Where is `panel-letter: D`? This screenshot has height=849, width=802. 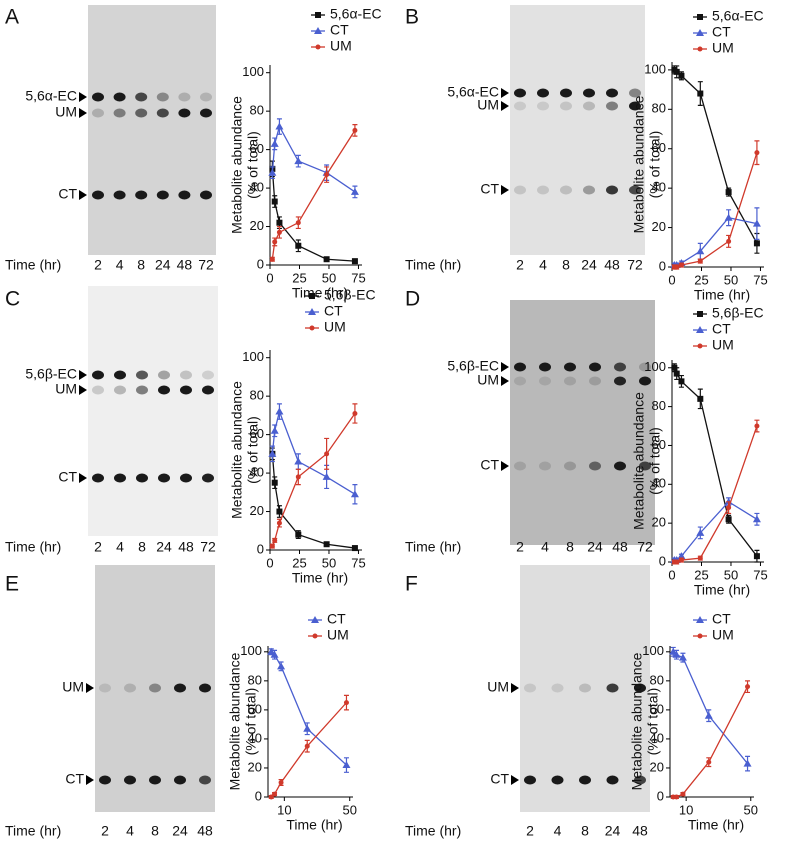 panel-letter: D is located at coordinates (412, 299).